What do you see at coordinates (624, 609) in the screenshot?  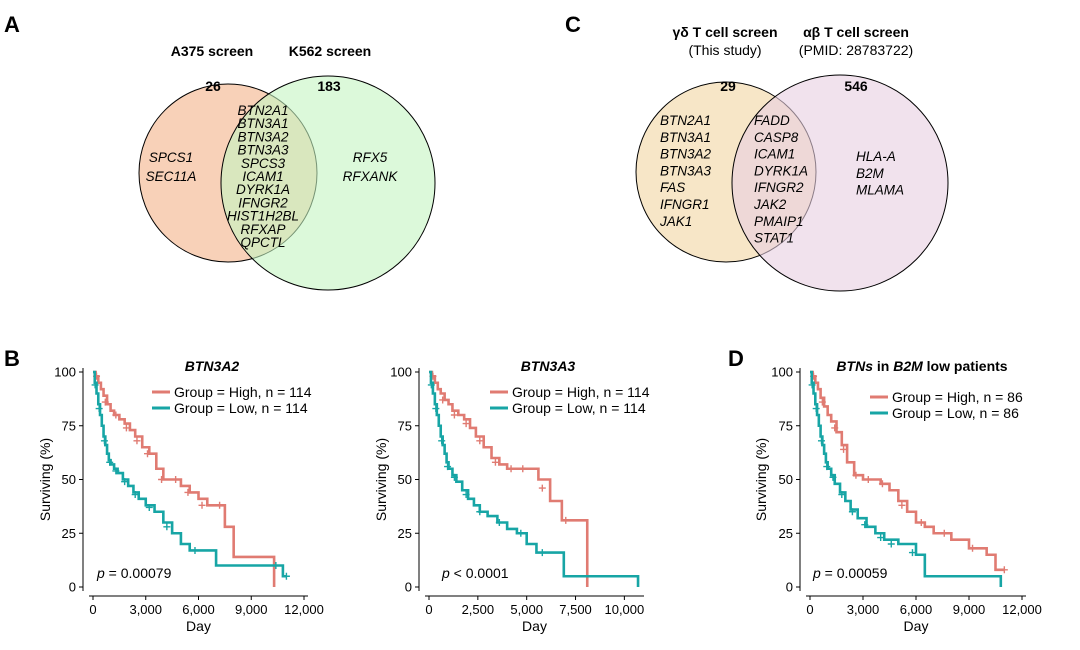 I see `x-tick-label: 10,000` at bounding box center [624, 609].